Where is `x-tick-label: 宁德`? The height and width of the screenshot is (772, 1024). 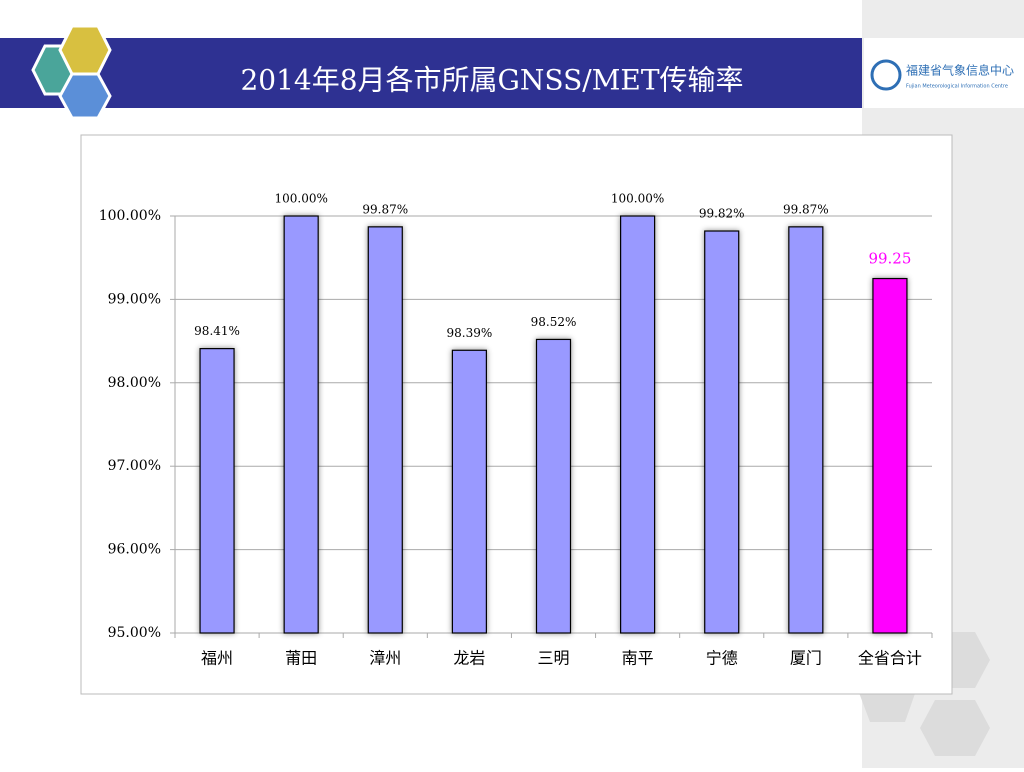
x-tick-label: 宁德 is located at coordinates (722, 658).